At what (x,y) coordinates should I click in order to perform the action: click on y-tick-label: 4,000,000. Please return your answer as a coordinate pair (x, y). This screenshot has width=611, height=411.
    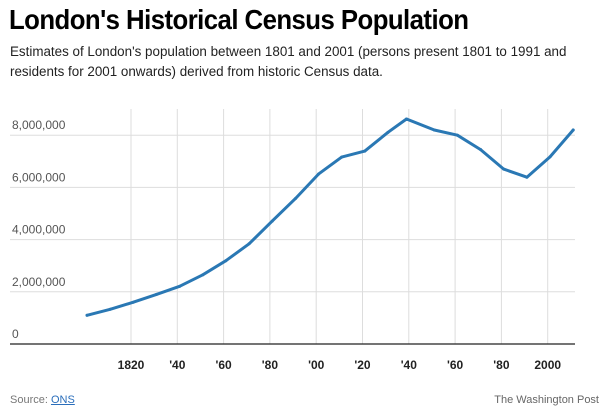
    Looking at the image, I should click on (39, 230).